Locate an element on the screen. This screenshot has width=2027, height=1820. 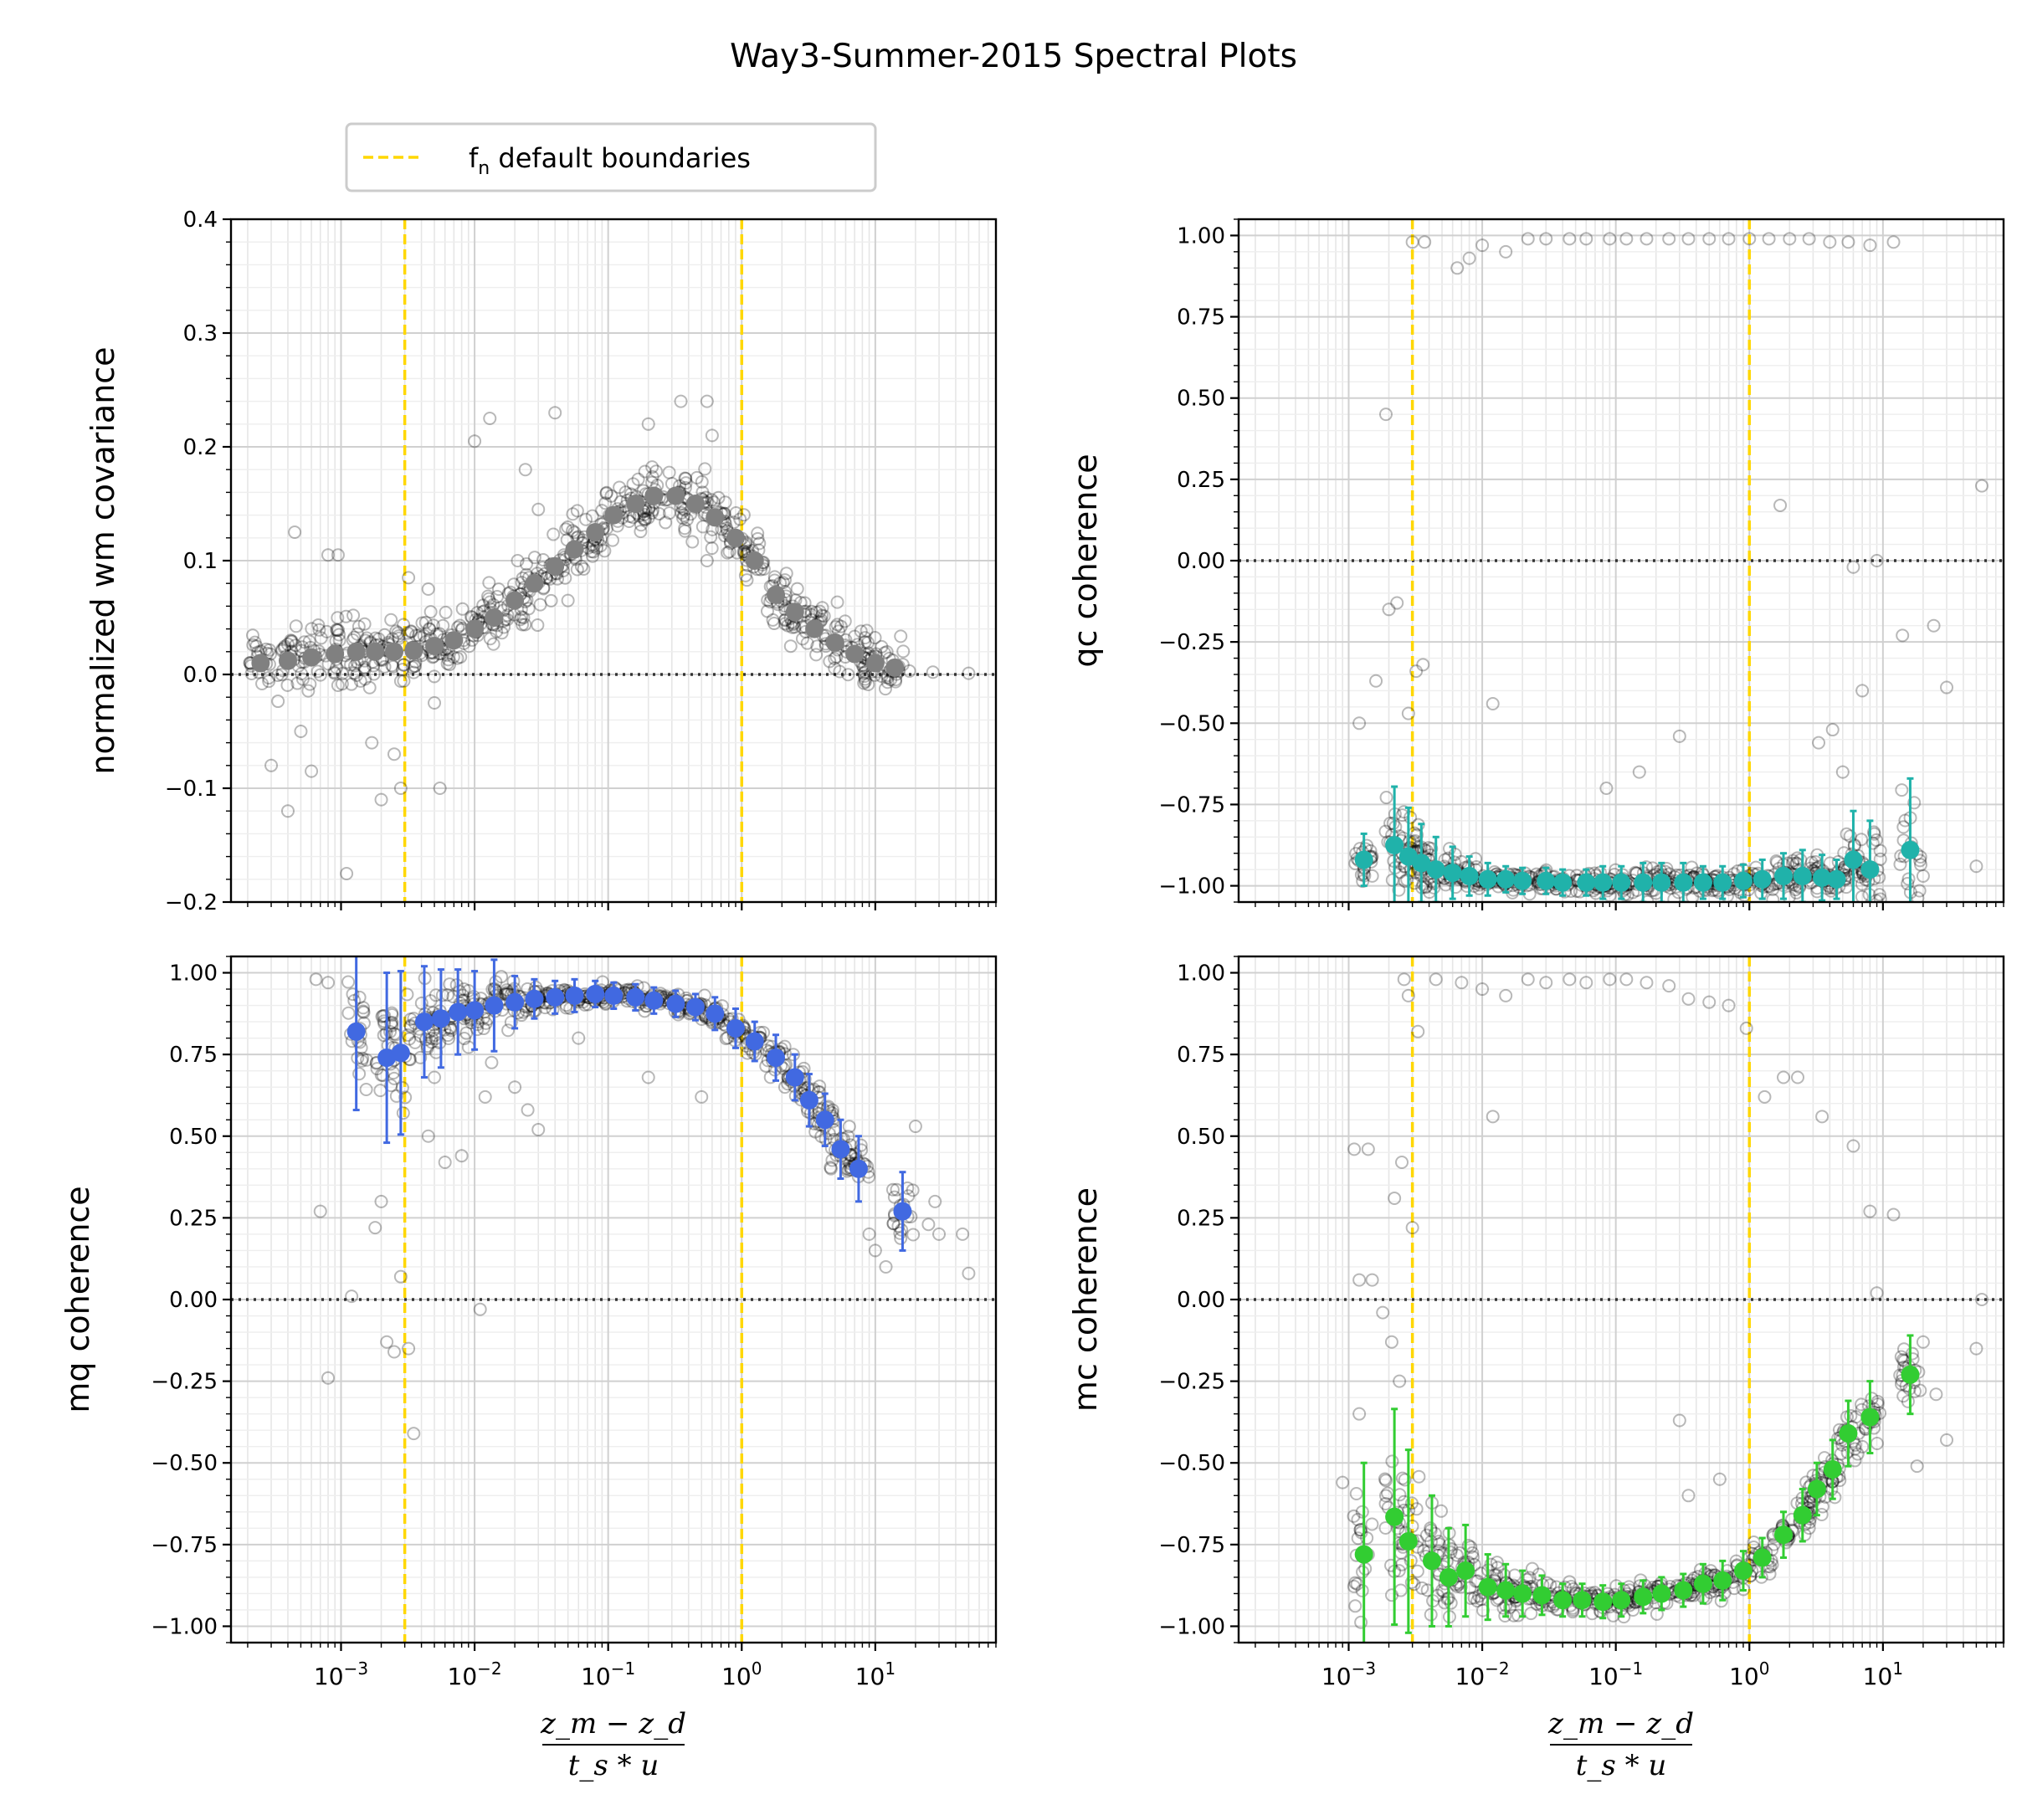
x-axis is located at coordinates (622, 906).